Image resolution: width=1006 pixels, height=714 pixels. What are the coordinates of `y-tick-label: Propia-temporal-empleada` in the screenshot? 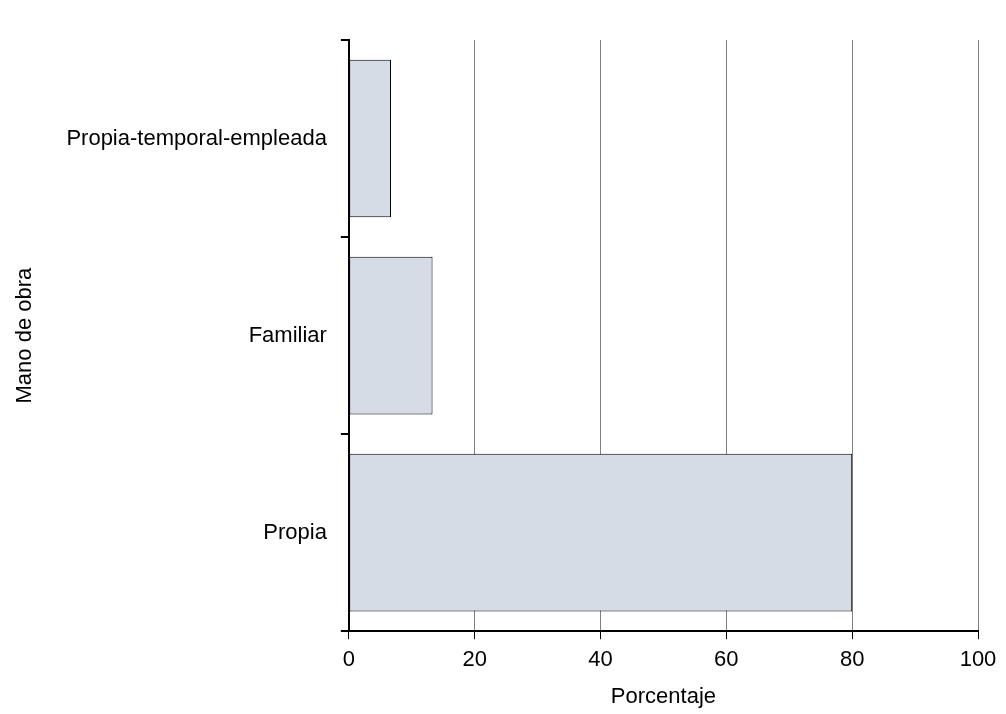 It's located at (197, 137).